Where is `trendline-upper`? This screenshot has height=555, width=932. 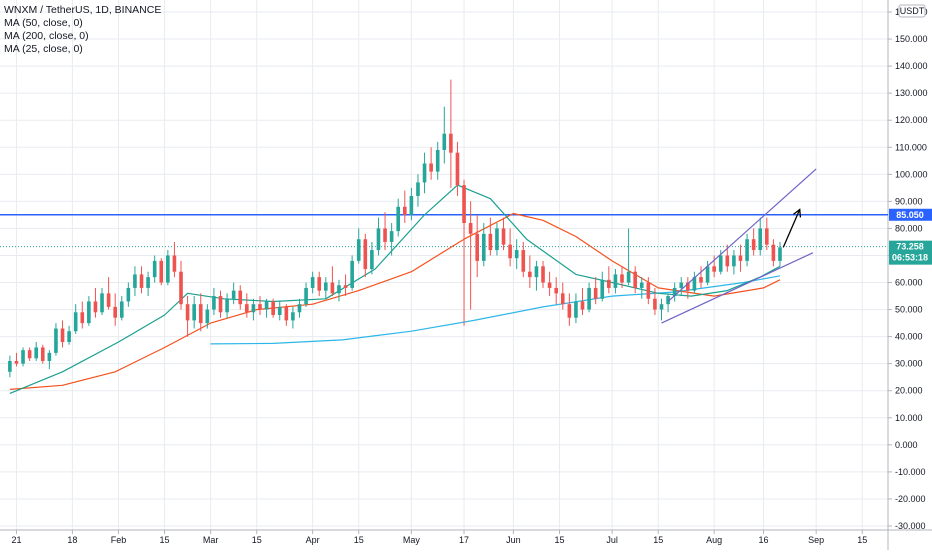
trendline-upper is located at coordinates (742, 235).